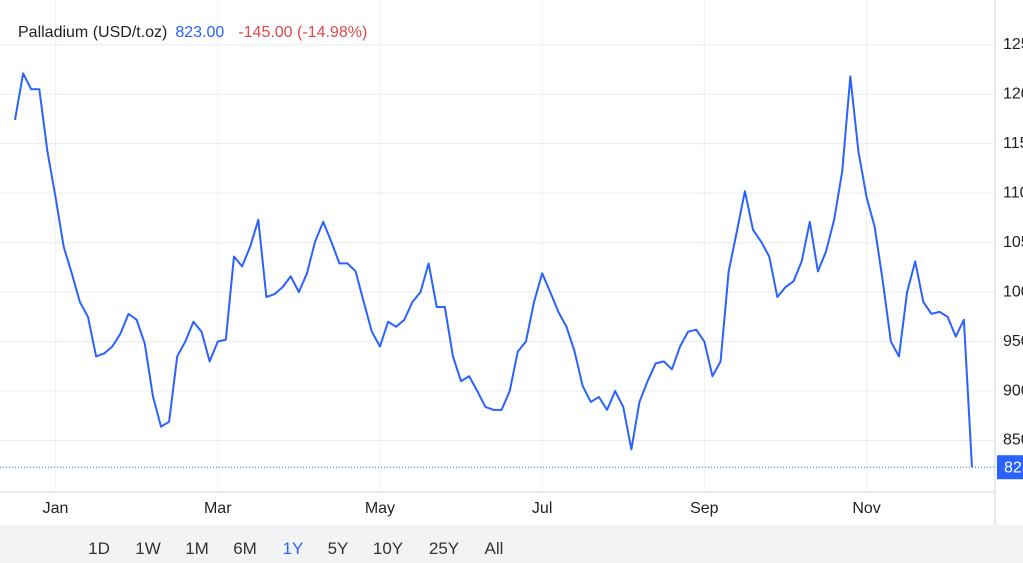 Image resolution: width=1023 pixels, height=563 pixels. What do you see at coordinates (388, 548) in the screenshot?
I see `range-button: 10Y` at bounding box center [388, 548].